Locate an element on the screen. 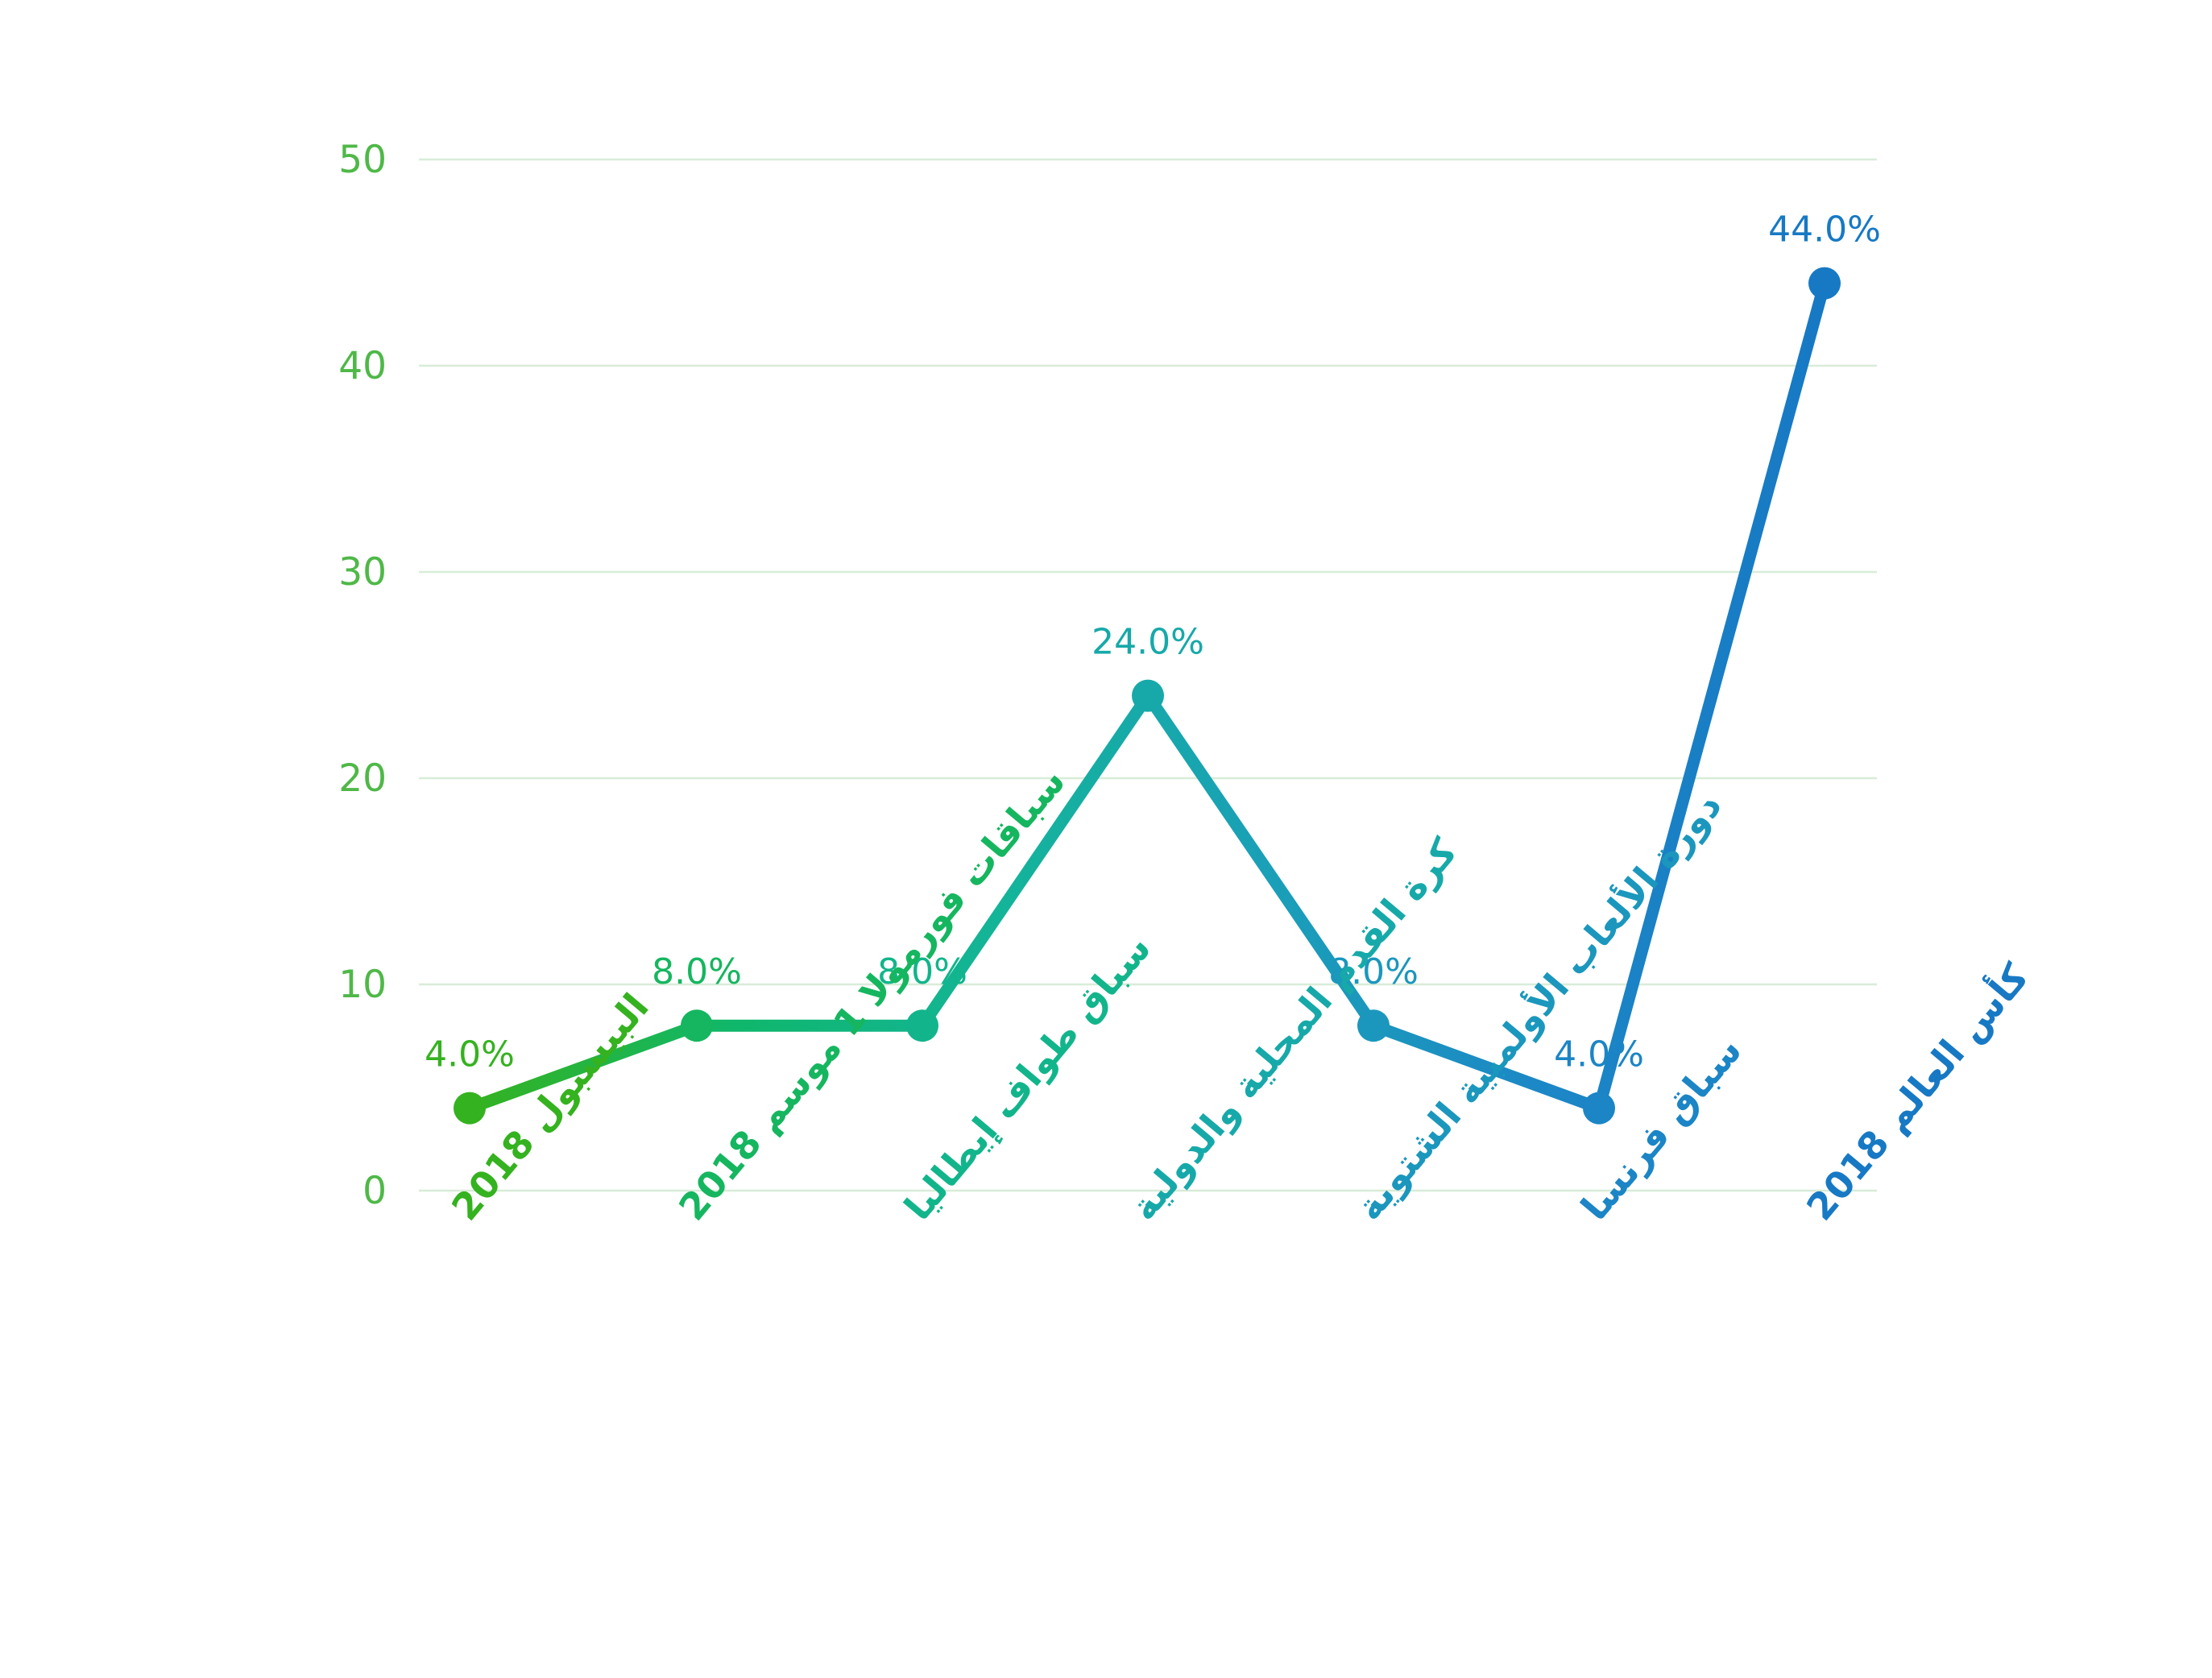 The width and height of the screenshot is (2212, 1678). data-label: 24.0% is located at coordinates (1148, 642).